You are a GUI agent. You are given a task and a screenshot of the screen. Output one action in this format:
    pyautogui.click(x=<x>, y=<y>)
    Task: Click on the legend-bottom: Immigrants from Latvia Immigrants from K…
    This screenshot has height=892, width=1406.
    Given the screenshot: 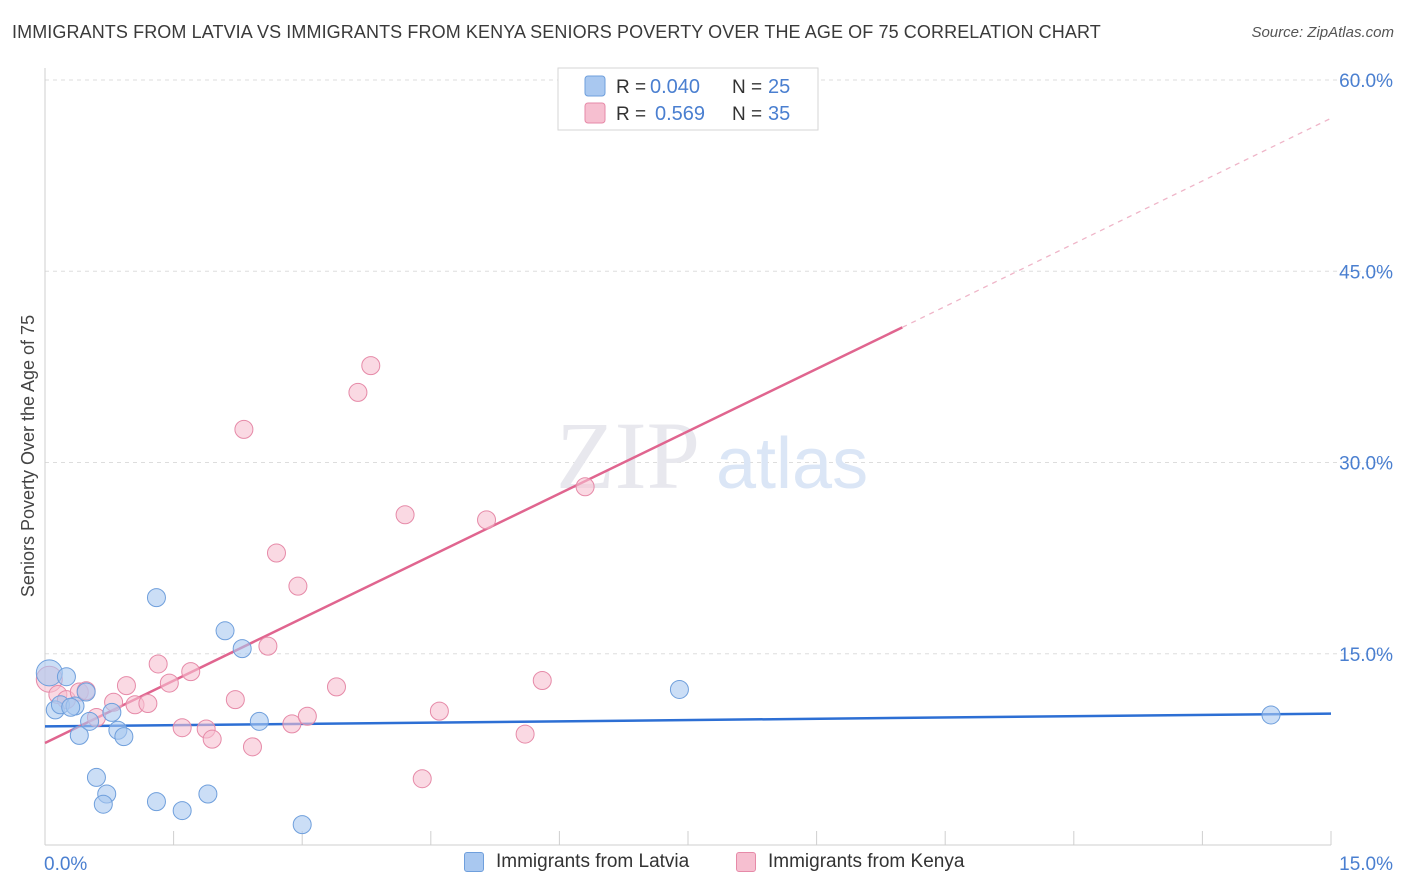 What is the action you would take?
    pyautogui.click(x=703, y=865)
    